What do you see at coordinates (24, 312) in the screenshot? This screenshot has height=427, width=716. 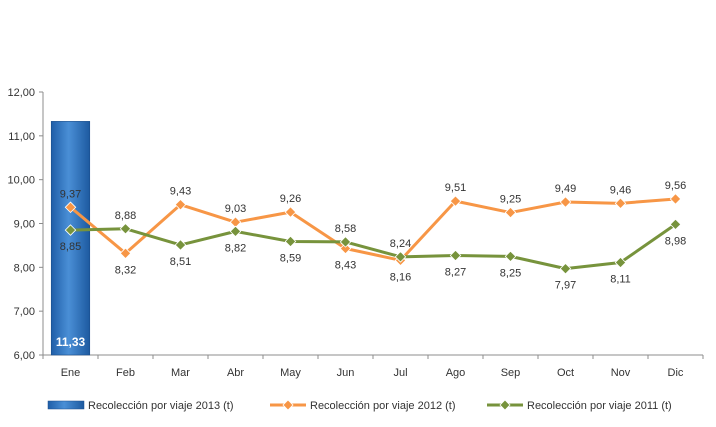 I see `y-tick-label: 7,00` at bounding box center [24, 312].